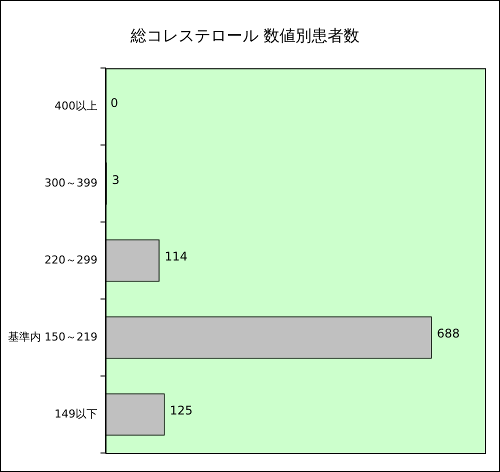 This screenshot has width=500, height=472. Describe the element at coordinates (53, 337) in the screenshot. I see `y-tick-label: 基準内 150～219` at that location.